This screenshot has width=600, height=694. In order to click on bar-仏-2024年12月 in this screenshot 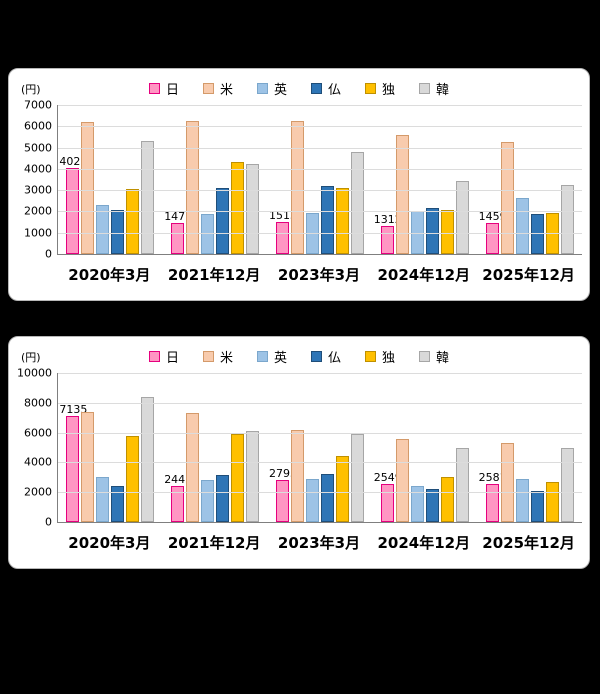, I will do `click(432, 231)`.